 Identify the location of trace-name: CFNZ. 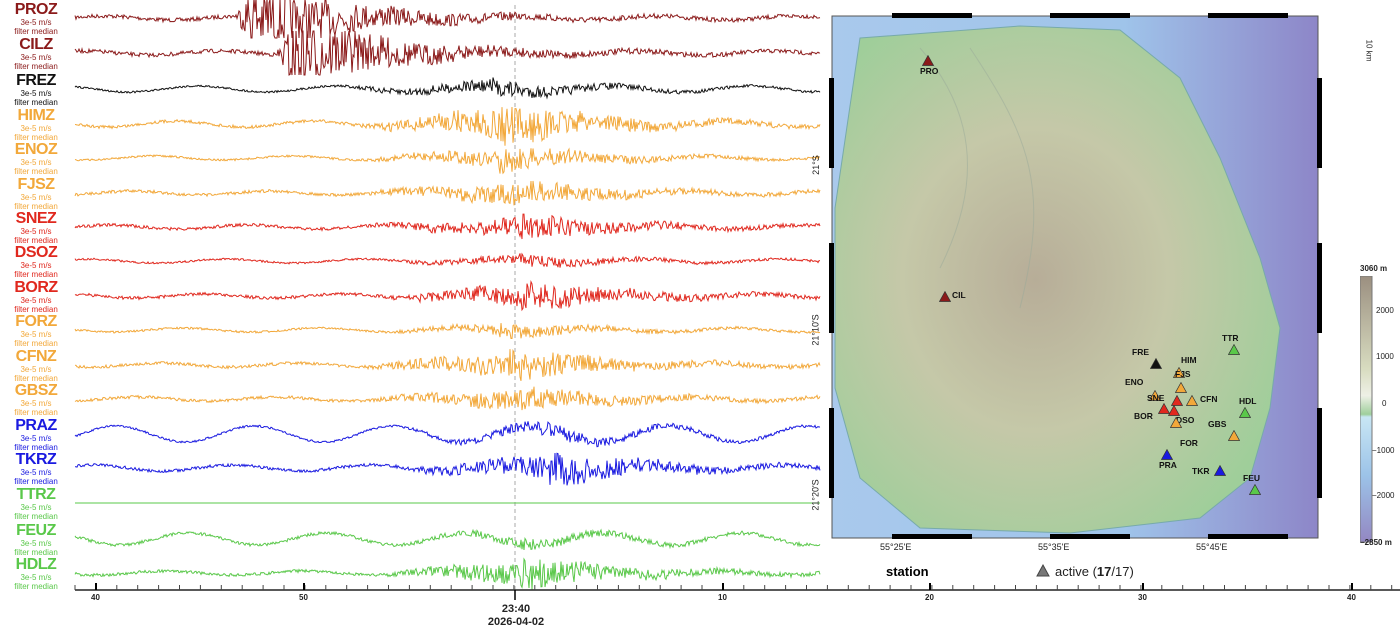
(36, 356).